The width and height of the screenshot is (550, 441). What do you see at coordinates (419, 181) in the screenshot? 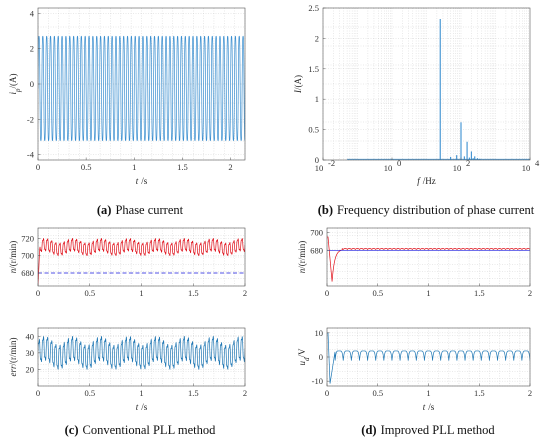
I see `x-axis-label-main: f` at bounding box center [419, 181].